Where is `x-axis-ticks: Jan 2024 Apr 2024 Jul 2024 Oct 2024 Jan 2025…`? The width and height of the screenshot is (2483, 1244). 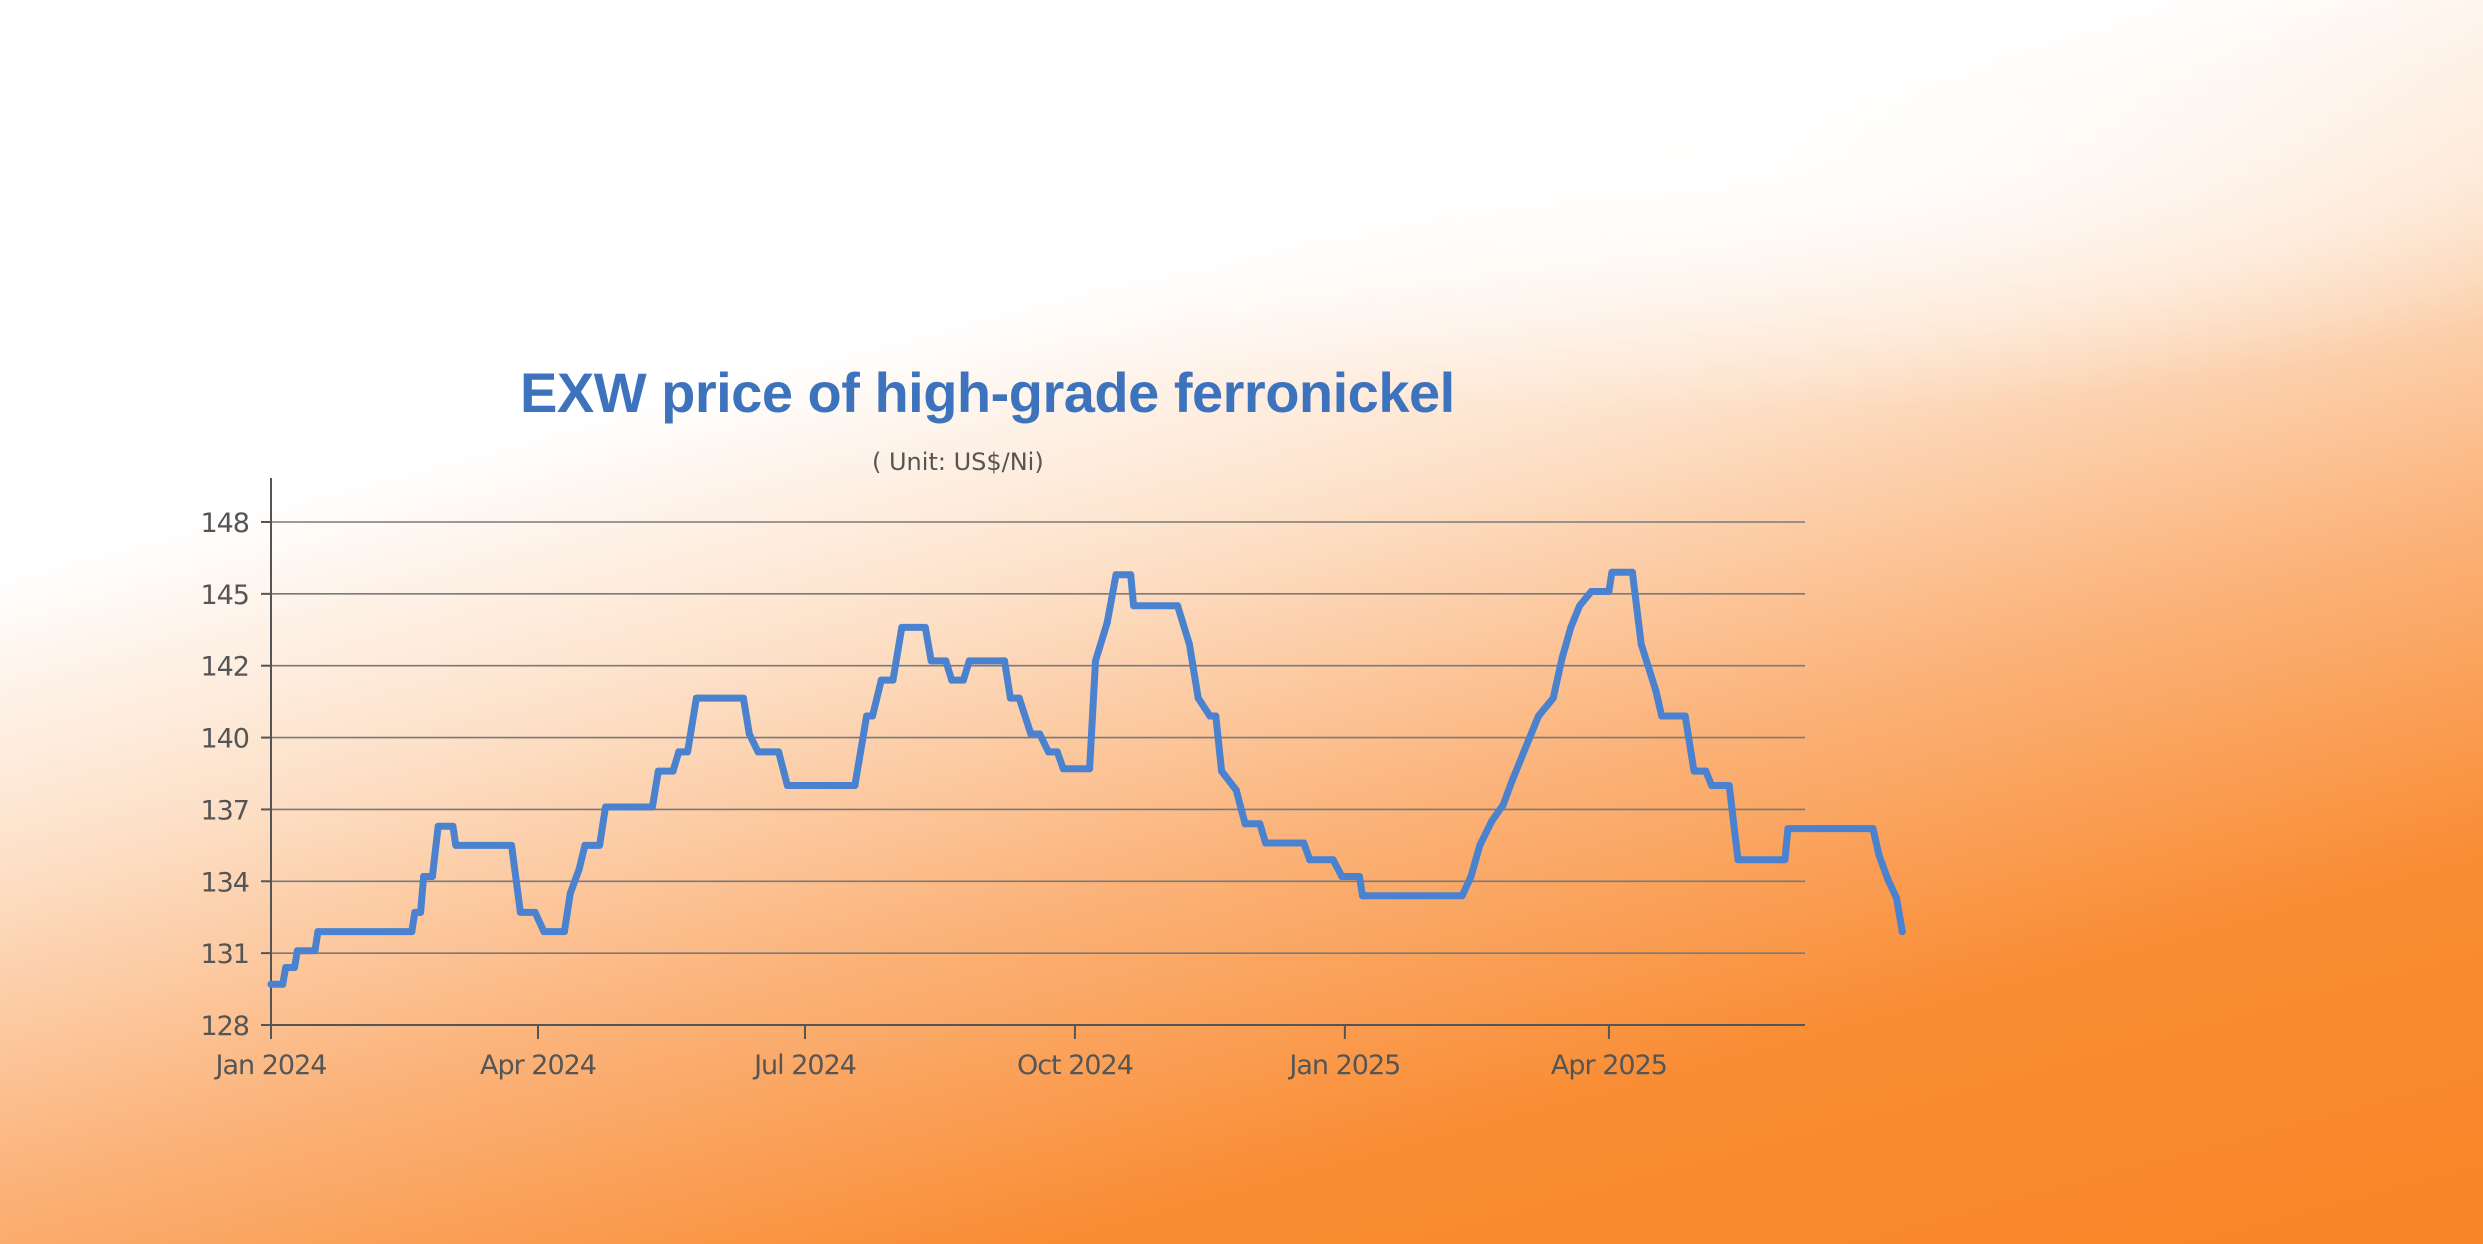
x-axis-ticks: Jan 2024 Apr 2024 Jul 2024 Oct 2024 Jan 2025… is located at coordinates (941, 1053).